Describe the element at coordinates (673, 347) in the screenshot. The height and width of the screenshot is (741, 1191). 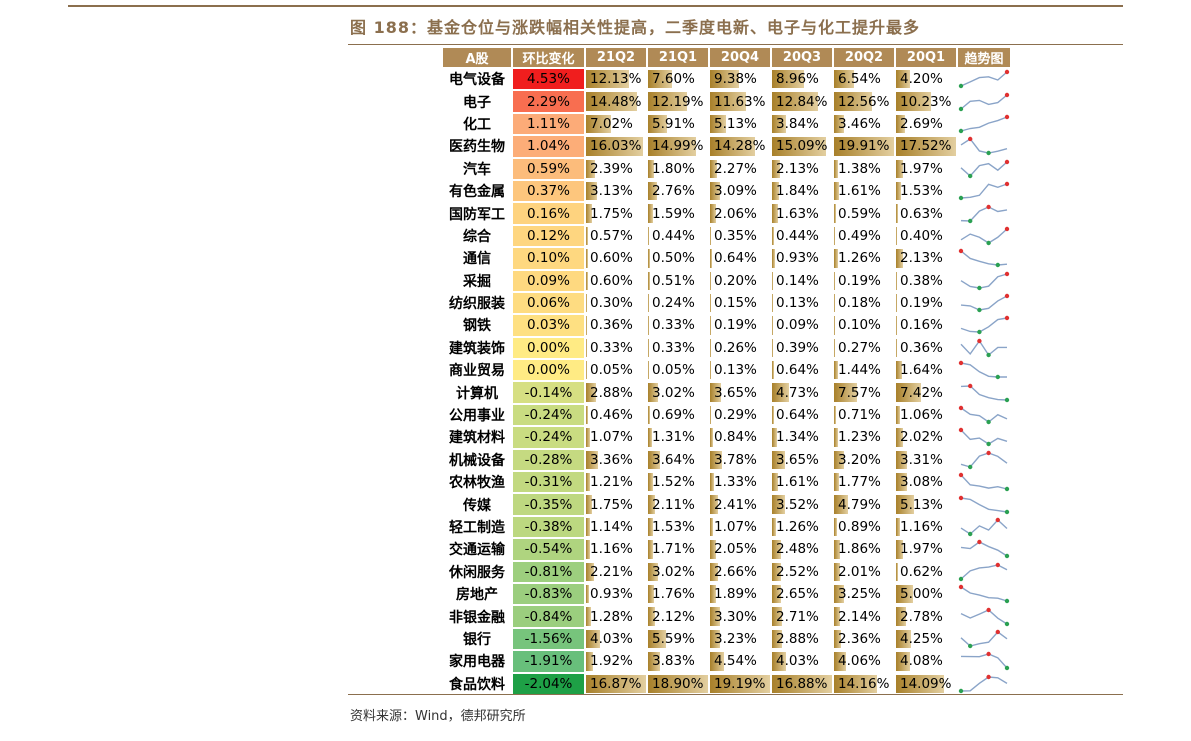
I see `quarter-value: 0.33%` at that location.